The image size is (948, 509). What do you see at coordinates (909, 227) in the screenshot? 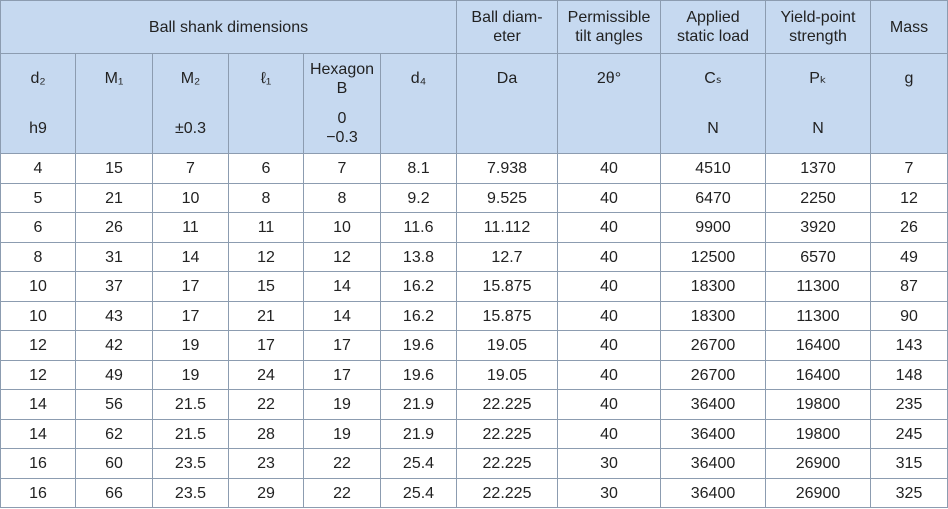
I see `table-cell: 26` at bounding box center [909, 227].